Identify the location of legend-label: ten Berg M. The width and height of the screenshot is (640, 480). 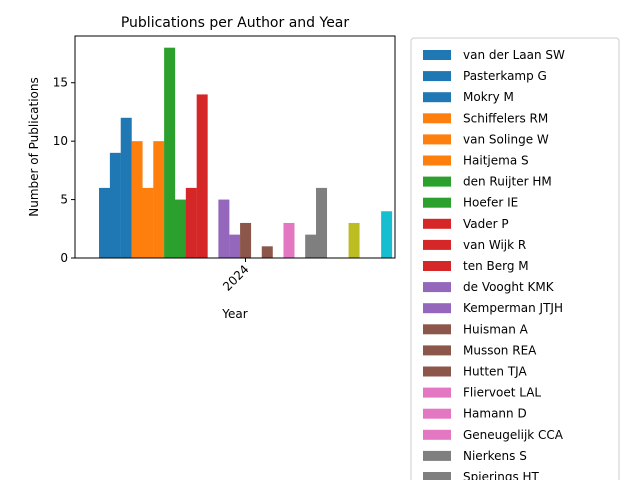
(496, 266).